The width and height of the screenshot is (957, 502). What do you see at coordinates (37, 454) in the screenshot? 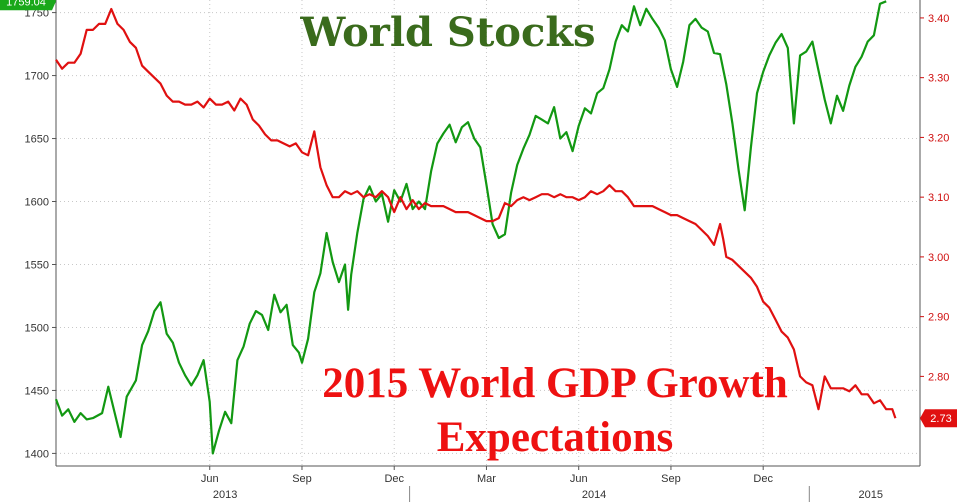
I see `left-tick-label: 1400` at bounding box center [37, 454].